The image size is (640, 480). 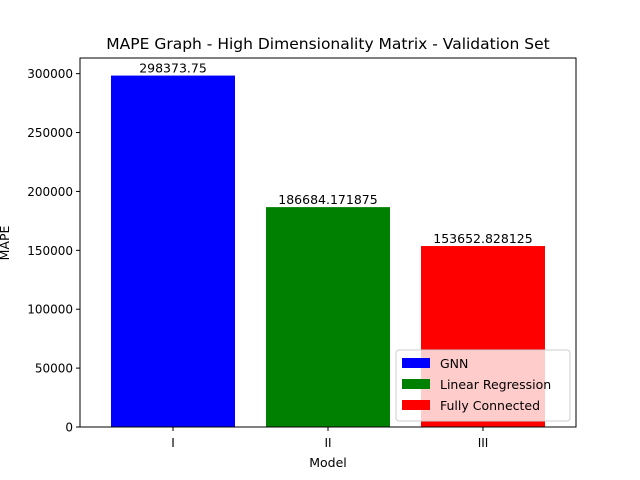 What do you see at coordinates (482, 238) in the screenshot?
I see `value-label-III: 153652.828125` at bounding box center [482, 238].